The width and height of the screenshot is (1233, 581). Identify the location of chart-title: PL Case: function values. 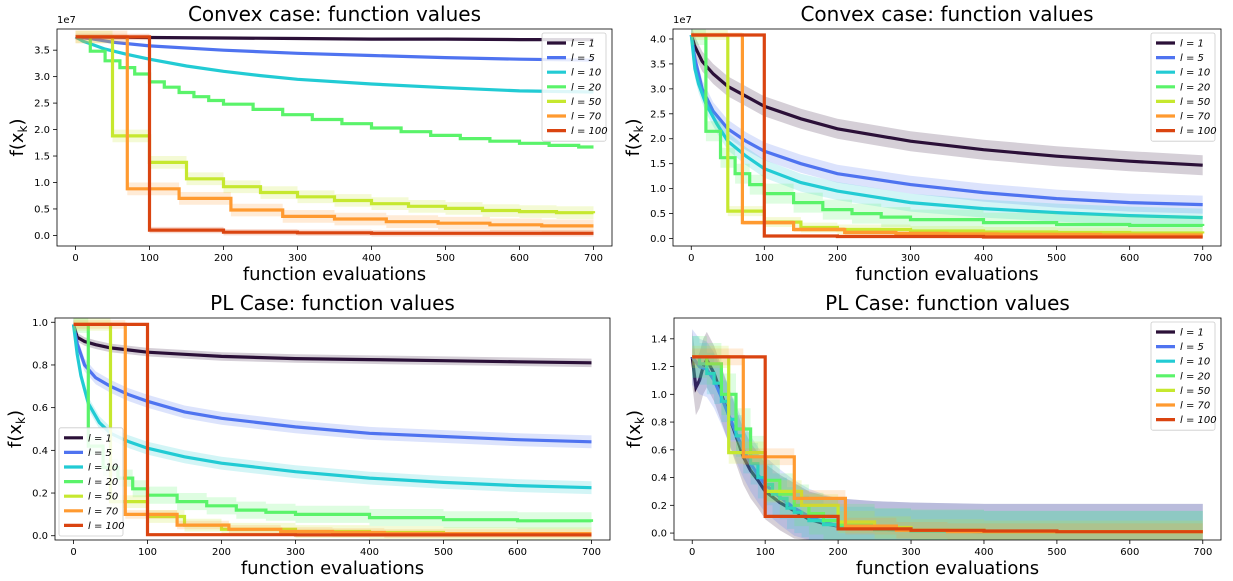
(947, 303).